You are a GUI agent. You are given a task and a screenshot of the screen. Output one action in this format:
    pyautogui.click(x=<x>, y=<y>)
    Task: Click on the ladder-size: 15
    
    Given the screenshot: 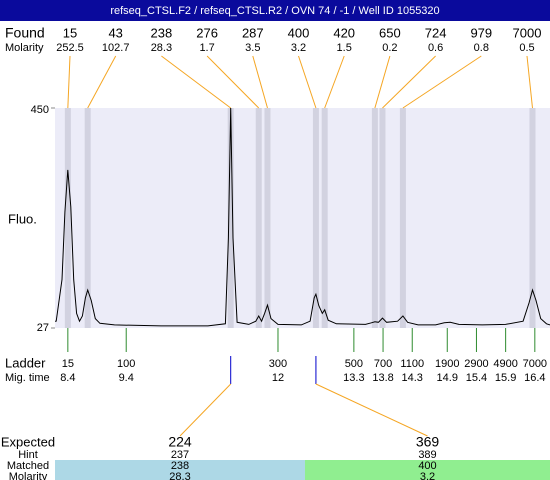 What is the action you would take?
    pyautogui.click(x=68, y=364)
    